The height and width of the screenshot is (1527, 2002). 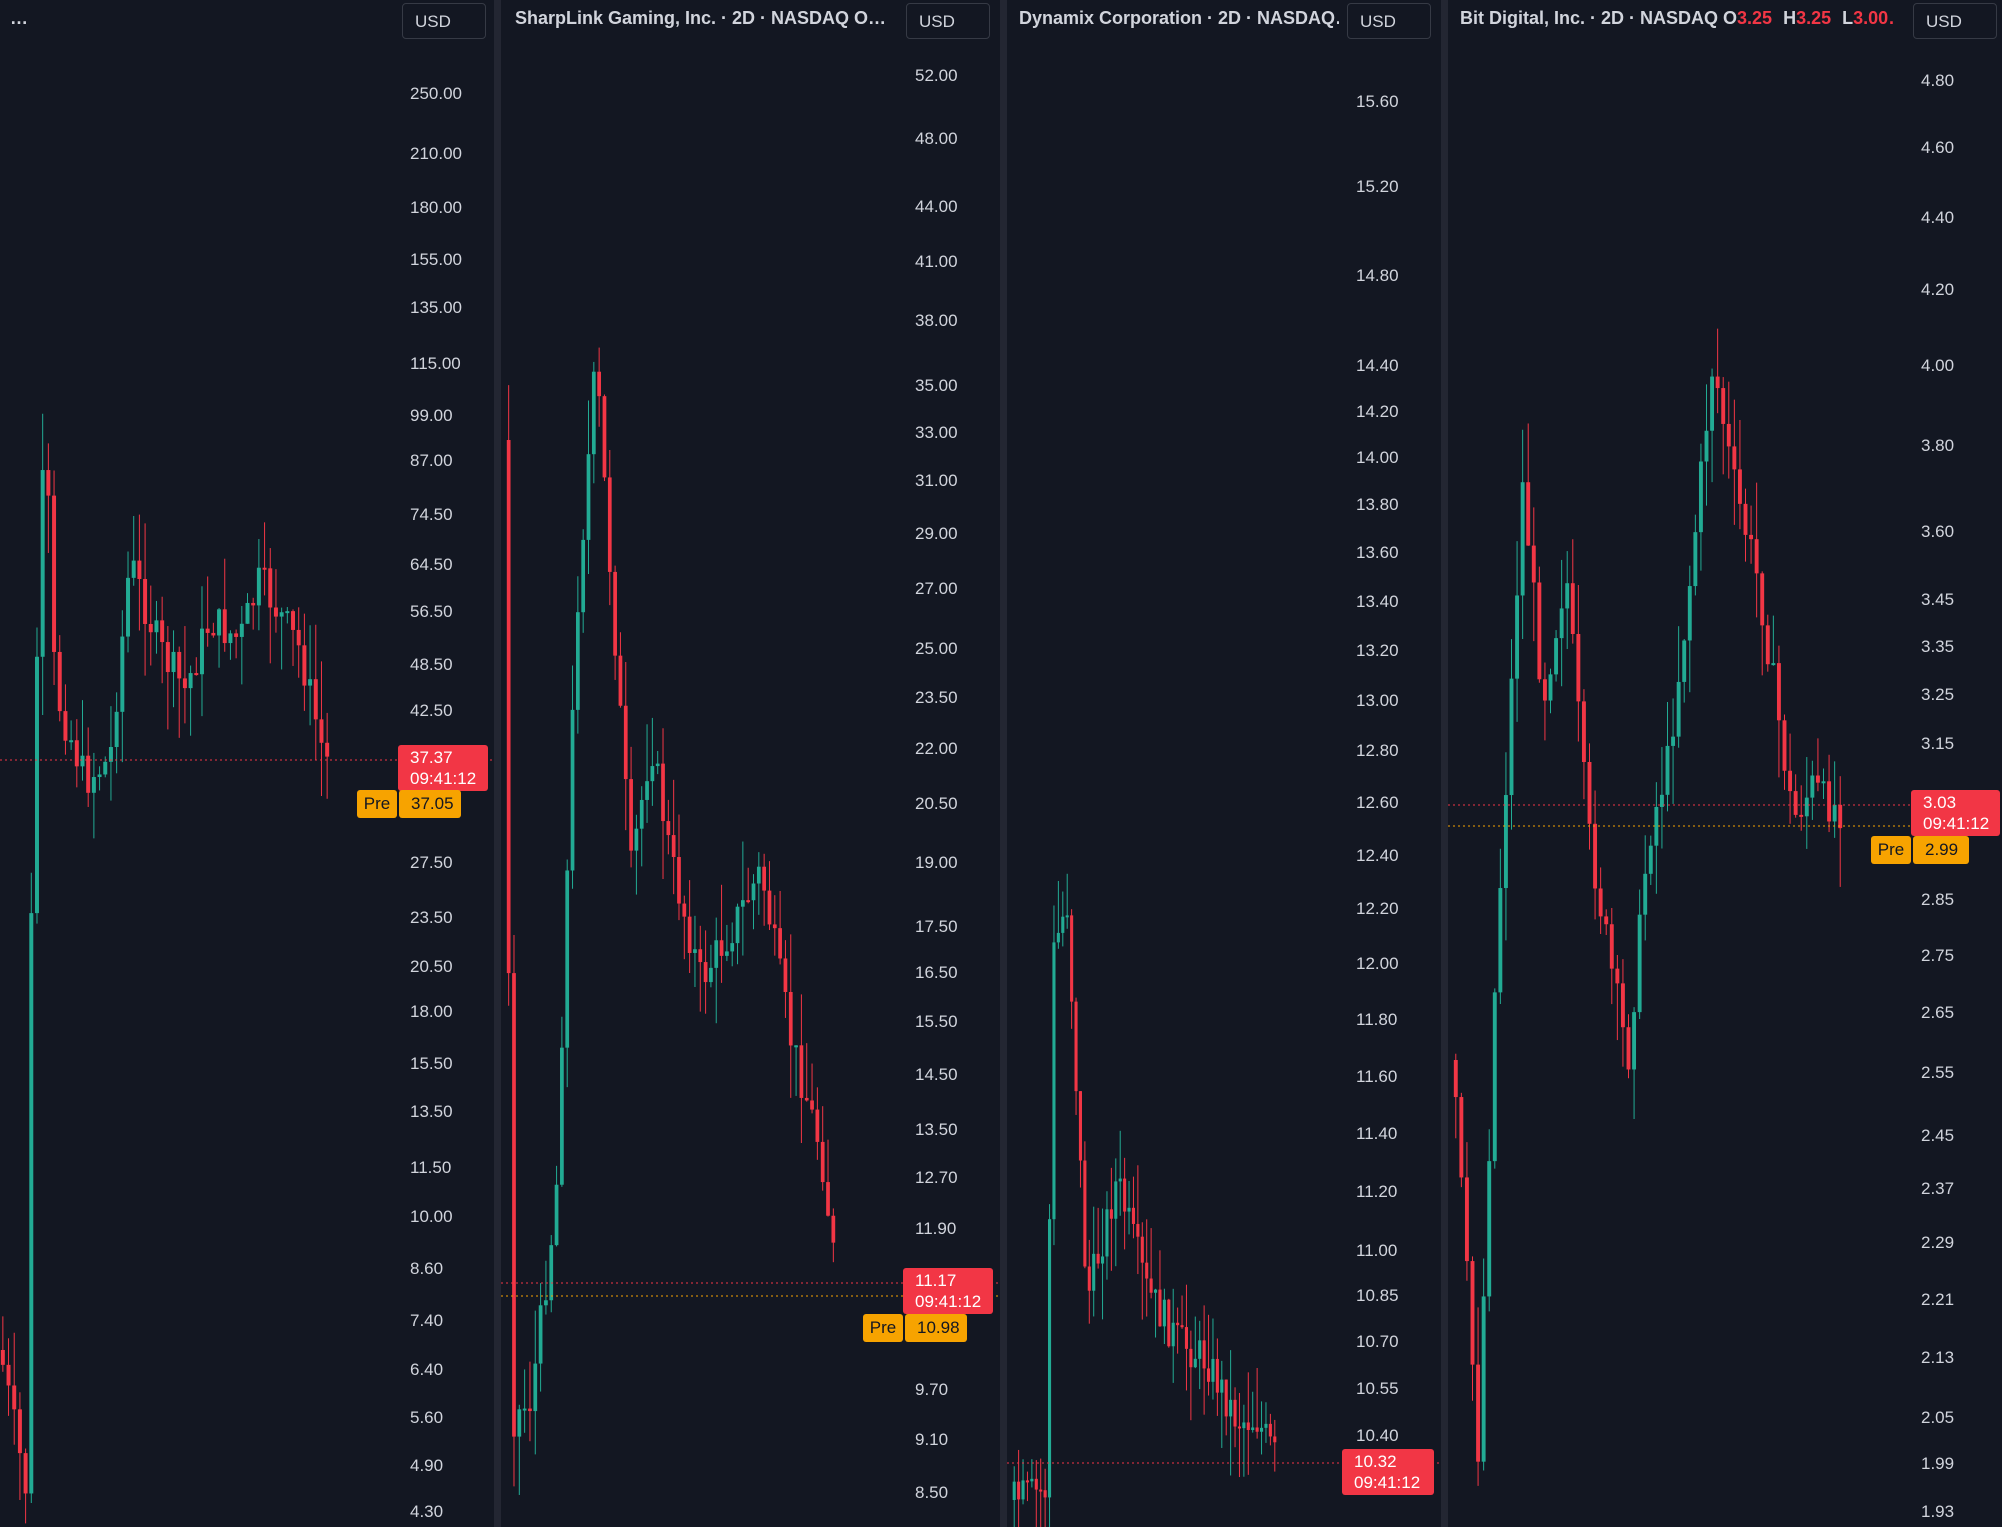 What do you see at coordinates (932, 1439) in the screenshot?
I see `axis-label: 9.10` at bounding box center [932, 1439].